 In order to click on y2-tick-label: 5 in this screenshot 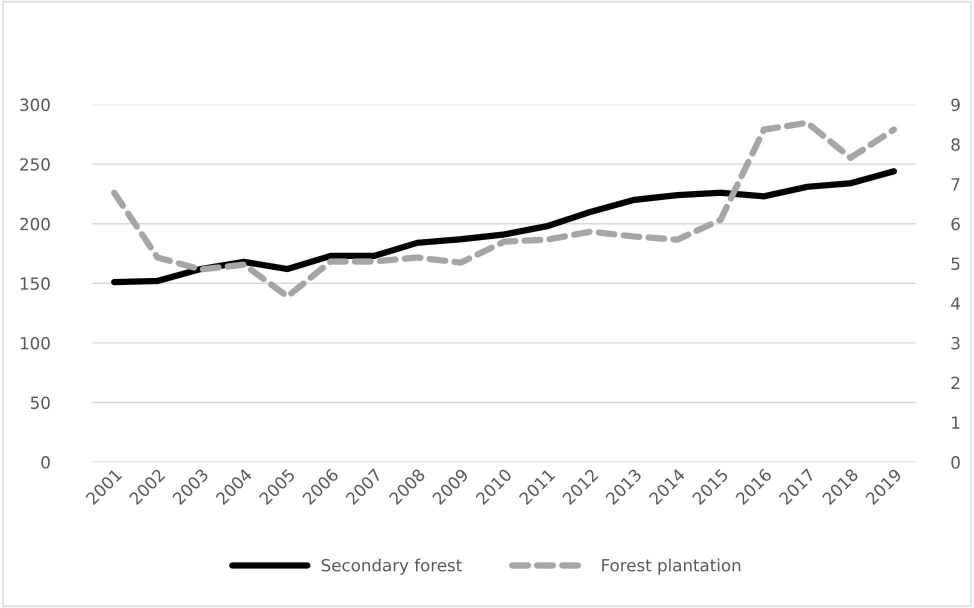, I will do `click(956, 264)`.